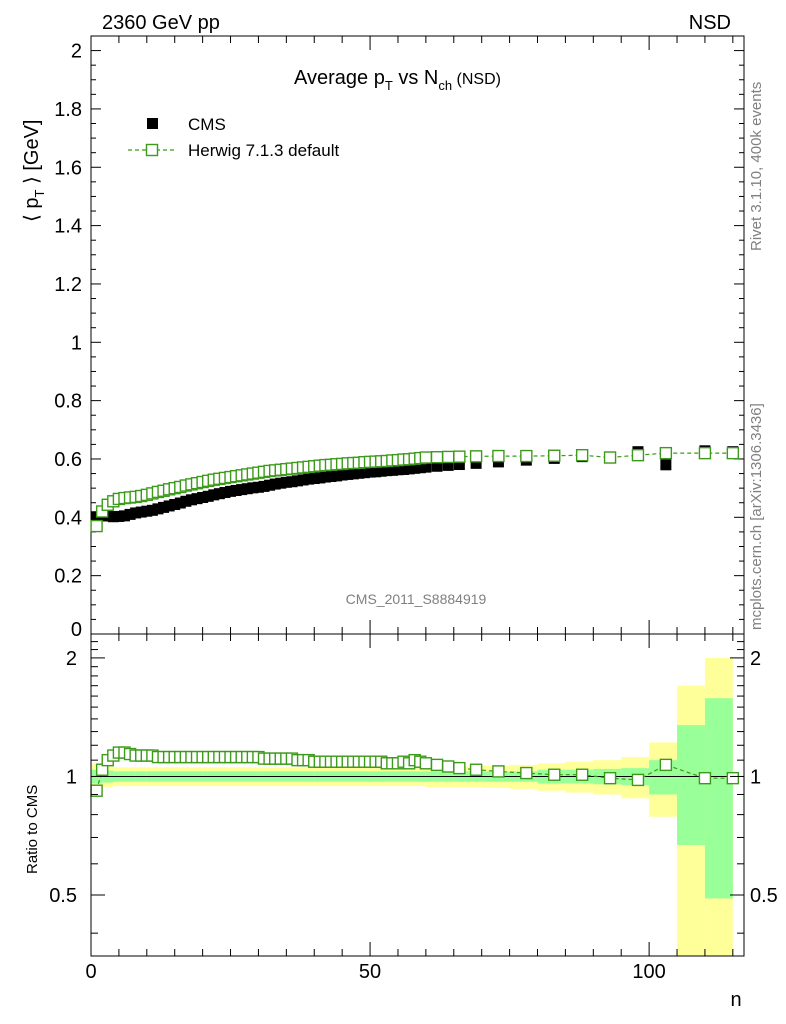  Describe the element at coordinates (339, 78) in the screenshot. I see `title-main: Average p` at that location.